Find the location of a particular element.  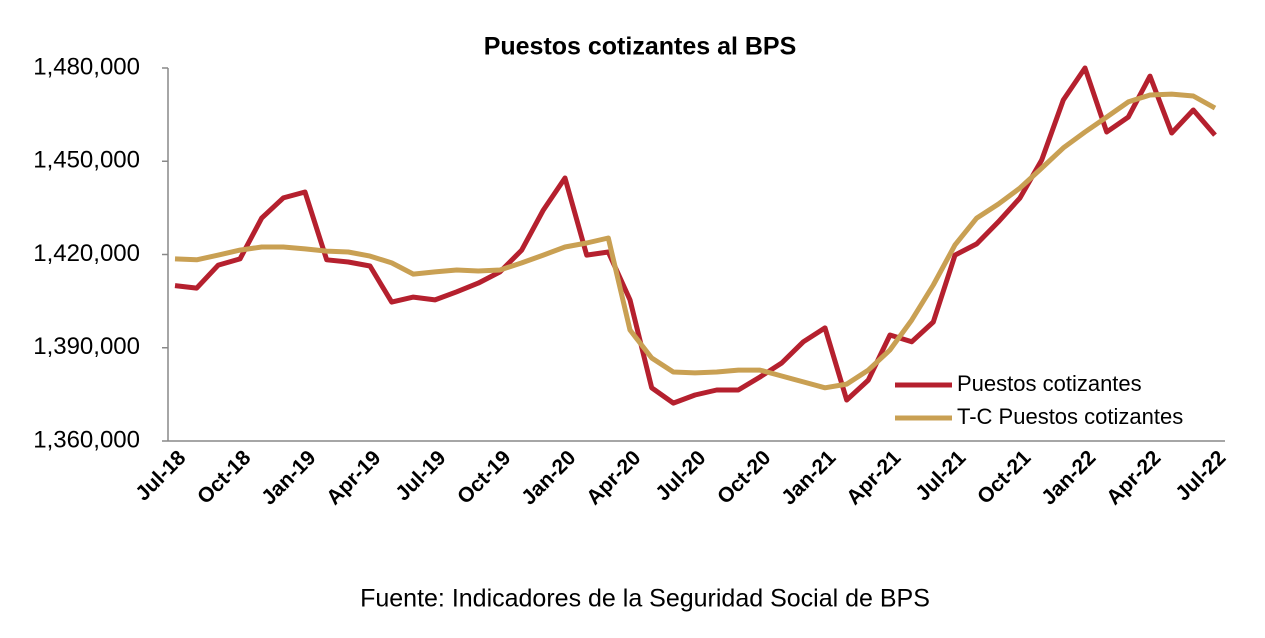

x-tick-label: Apr-20 is located at coordinates (613, 477).